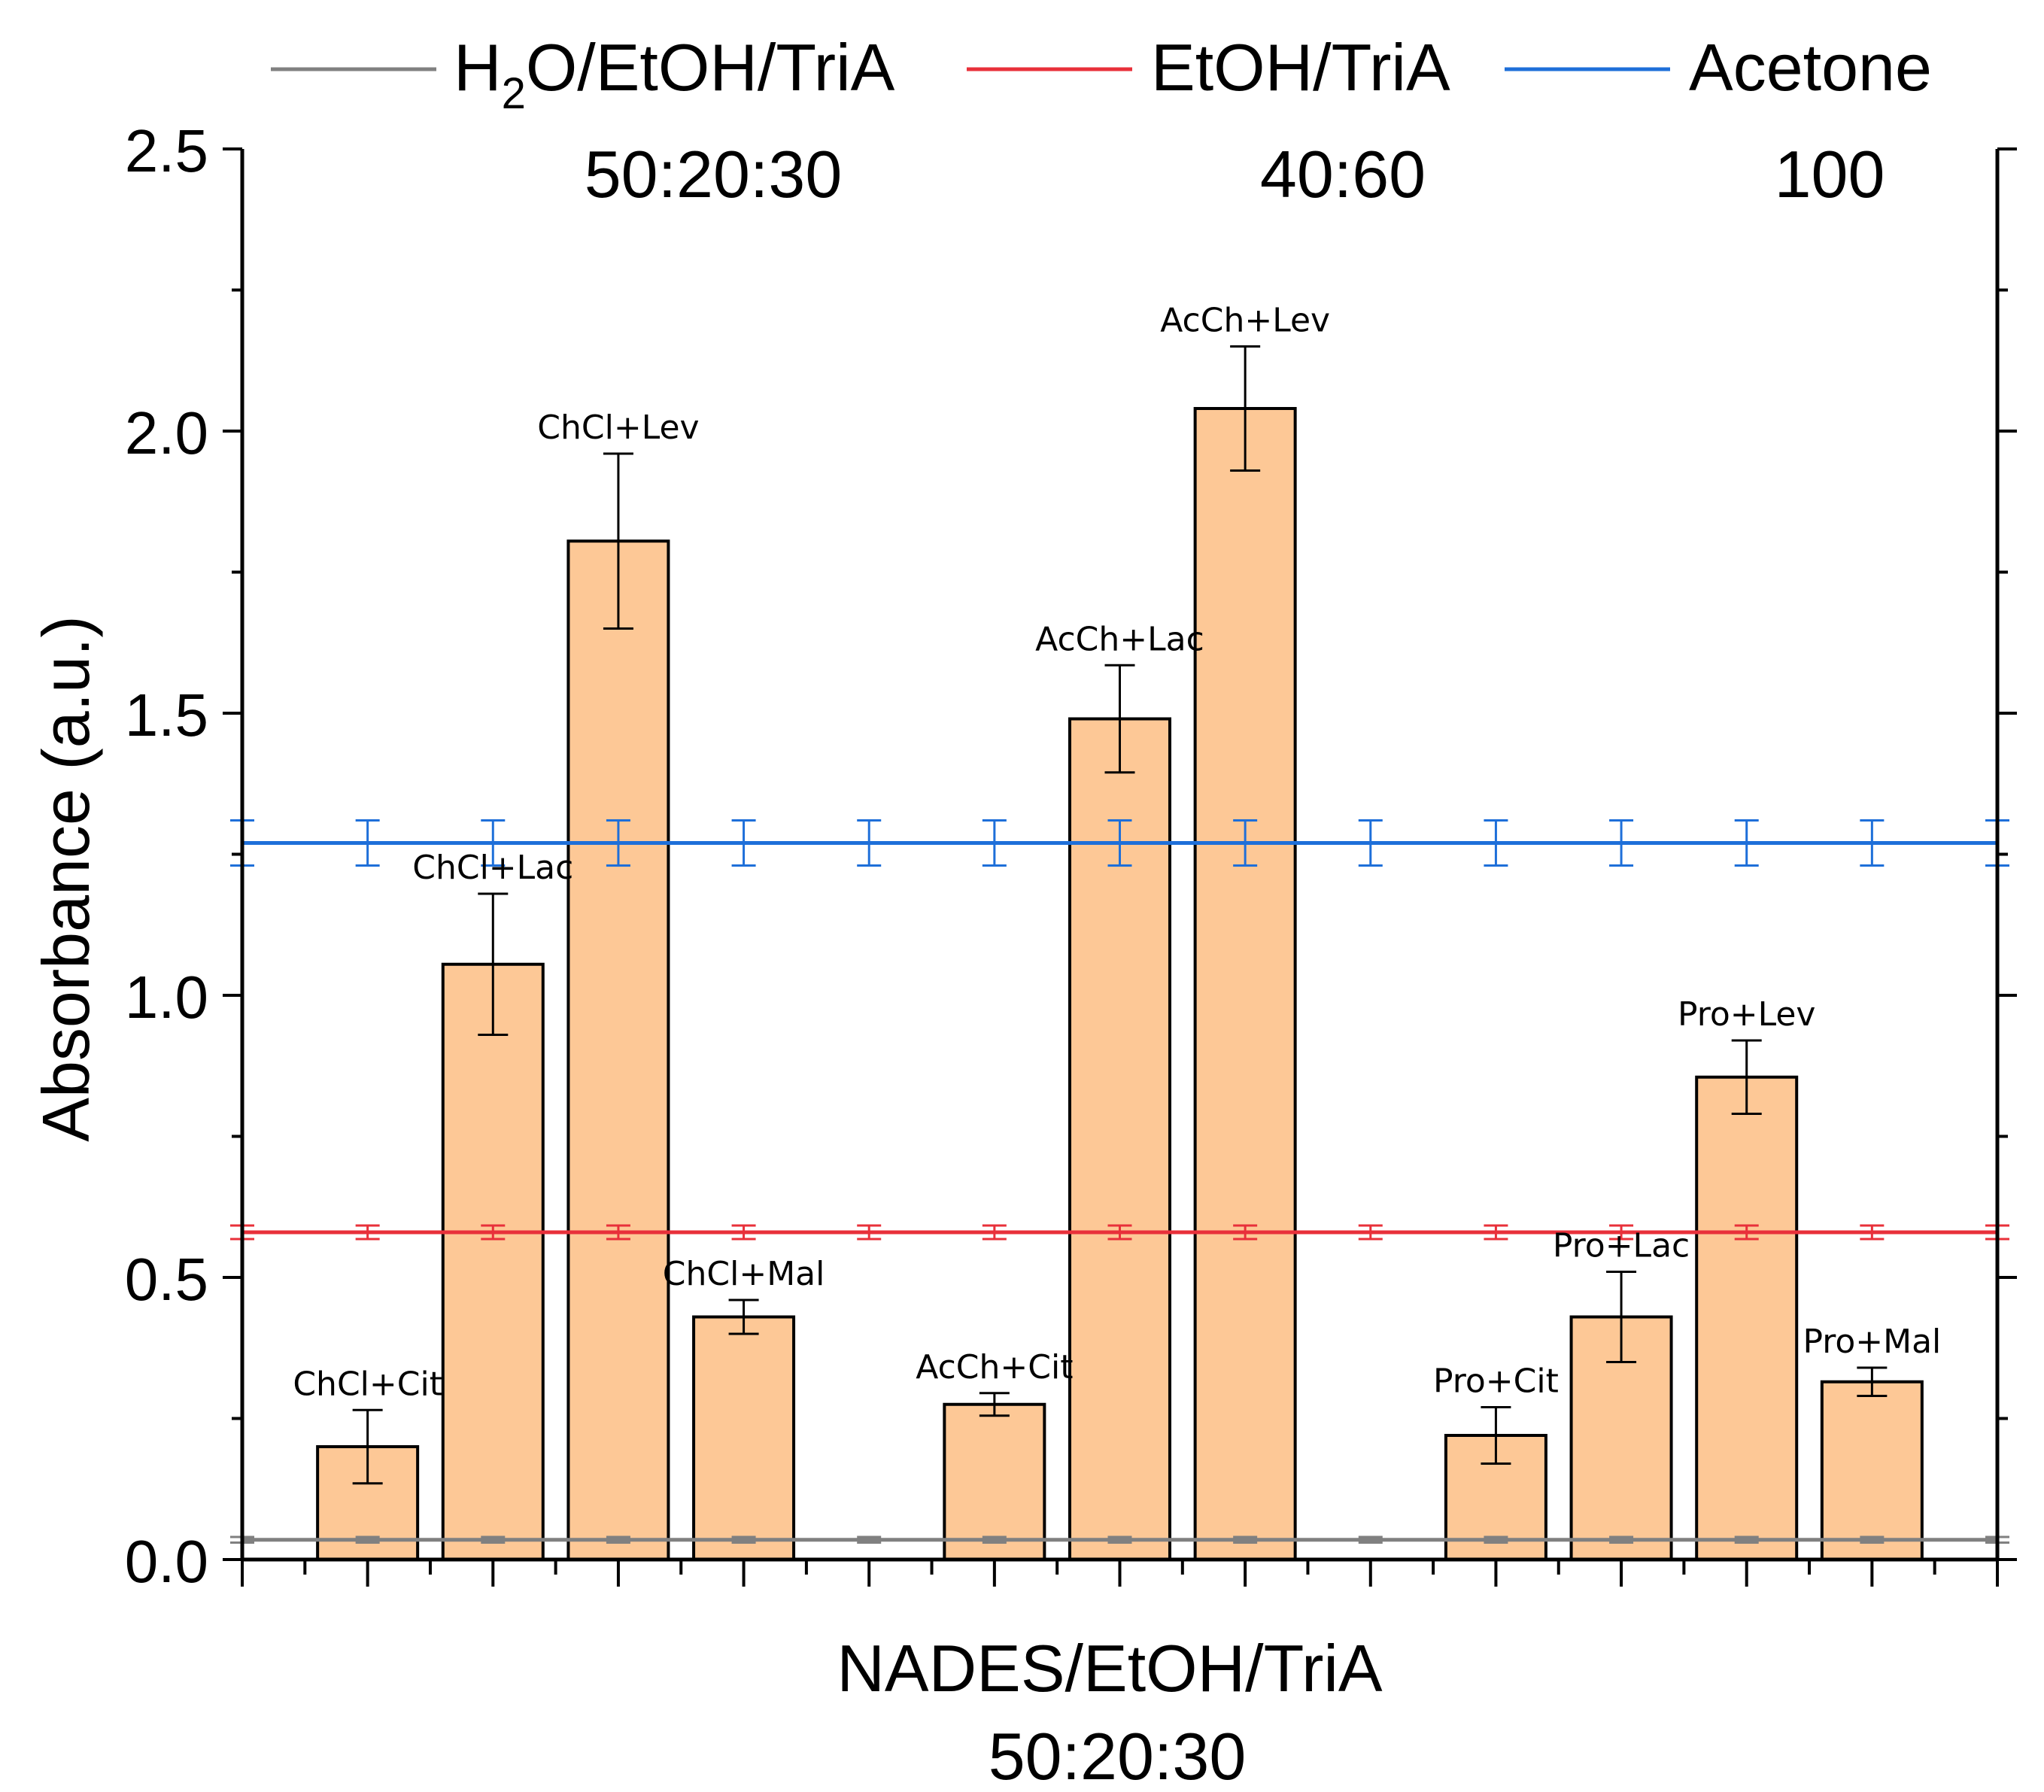 The image size is (2044, 1792). I want to click on y-tick-label: 1.5, so click(166, 715).